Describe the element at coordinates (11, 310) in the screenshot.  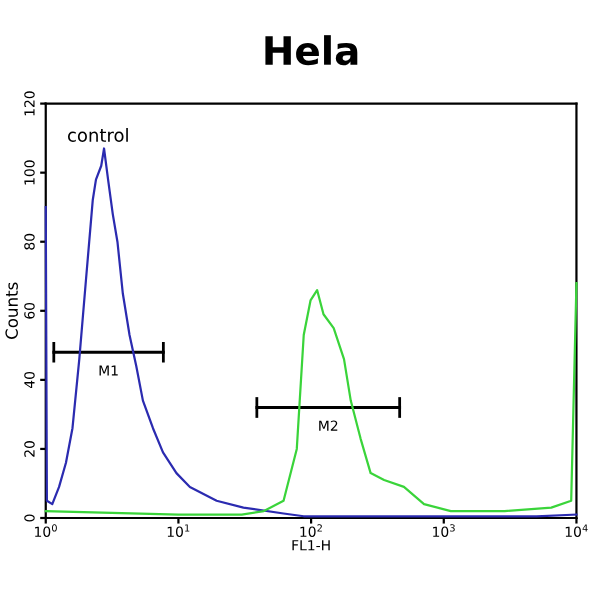
I see `y-axis-title: Counts` at that location.